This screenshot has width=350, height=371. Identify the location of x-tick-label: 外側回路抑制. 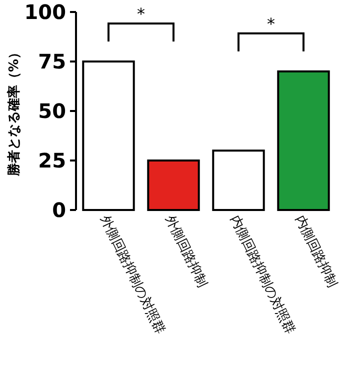
(186, 251).